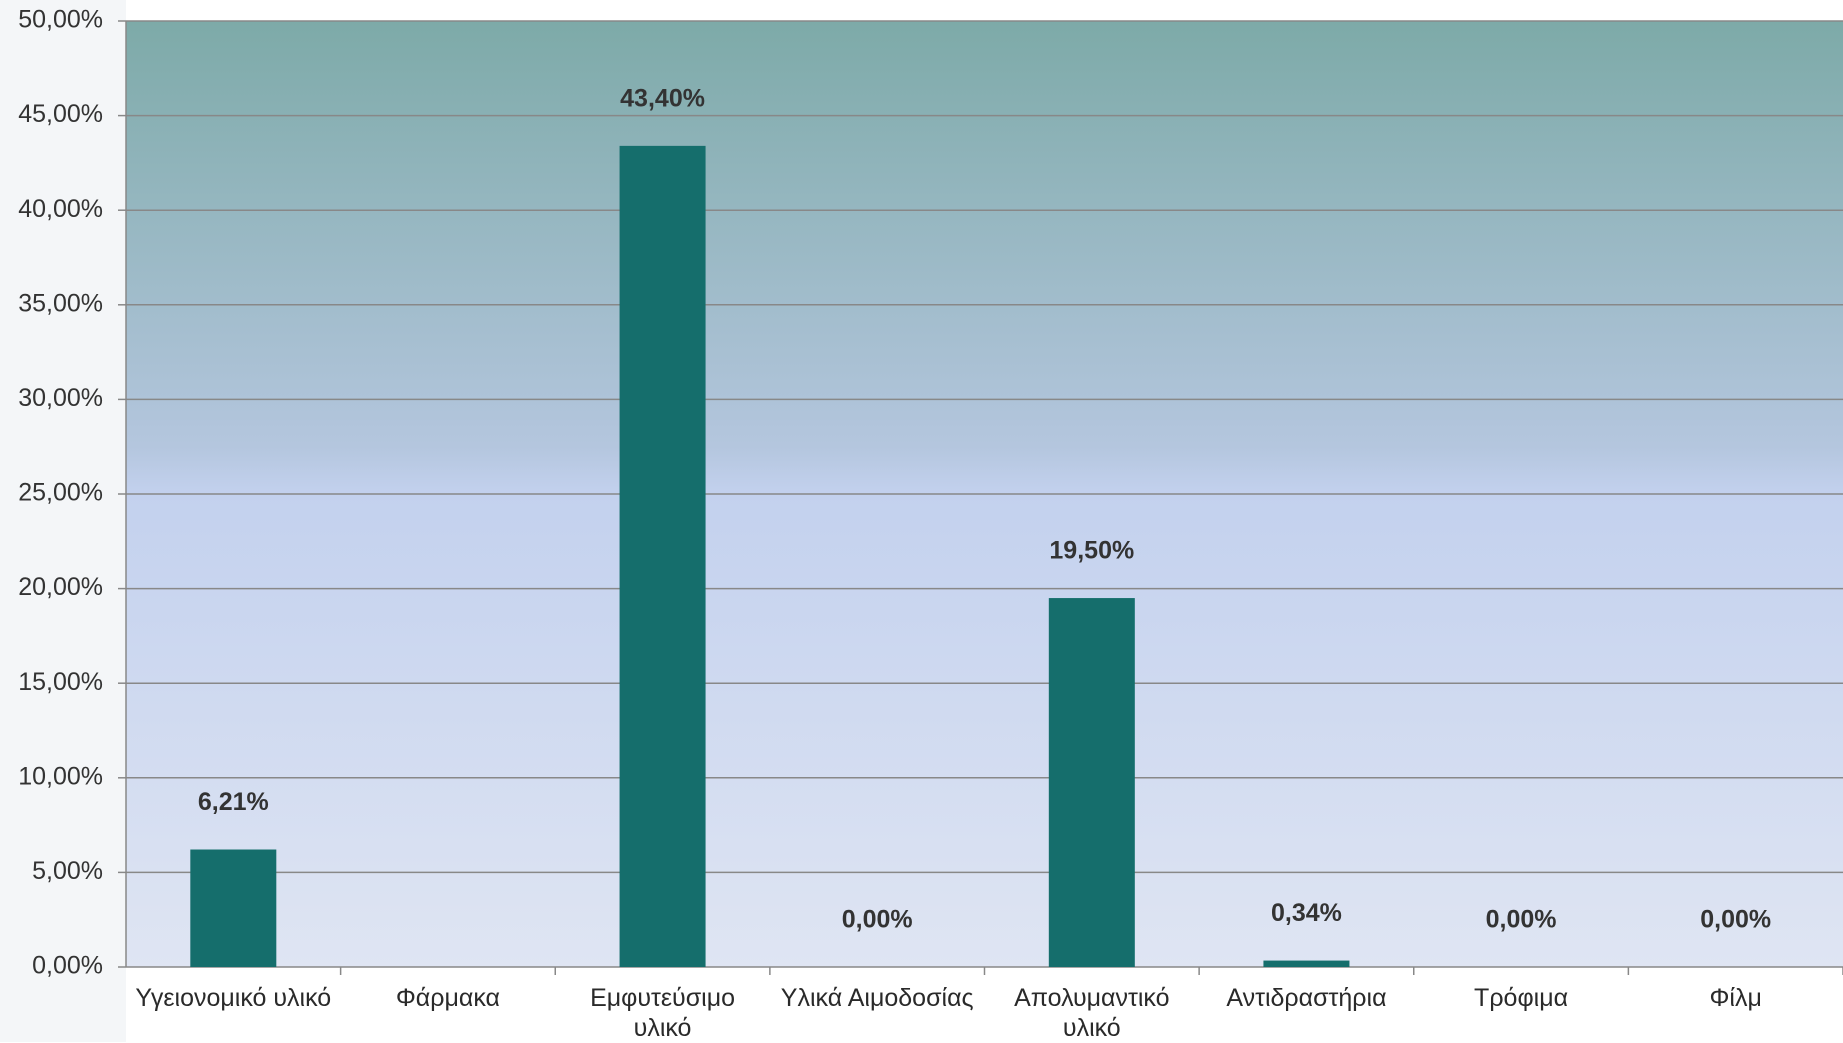  I want to click on y-tick-label: 20,00%, so click(60, 587).